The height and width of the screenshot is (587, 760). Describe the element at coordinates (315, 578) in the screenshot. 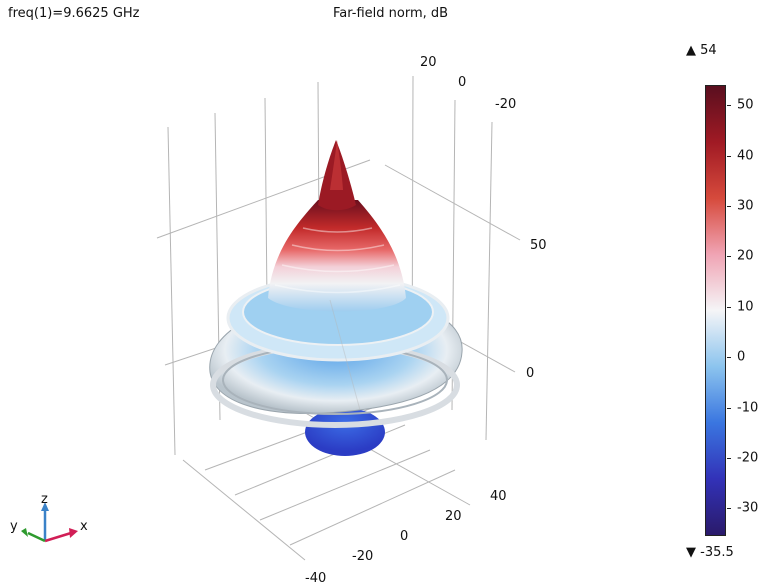

I see `tick-x-neg40: -40` at that location.